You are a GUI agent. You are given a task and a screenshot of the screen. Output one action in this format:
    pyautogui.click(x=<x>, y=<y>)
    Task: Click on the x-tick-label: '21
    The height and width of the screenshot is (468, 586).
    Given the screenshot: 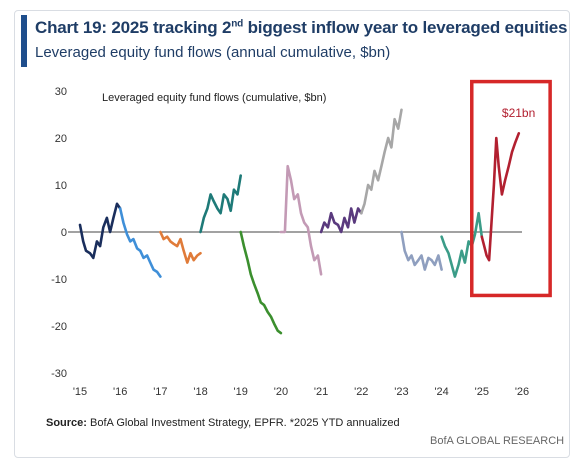 What is the action you would take?
    pyautogui.click(x=321, y=392)
    